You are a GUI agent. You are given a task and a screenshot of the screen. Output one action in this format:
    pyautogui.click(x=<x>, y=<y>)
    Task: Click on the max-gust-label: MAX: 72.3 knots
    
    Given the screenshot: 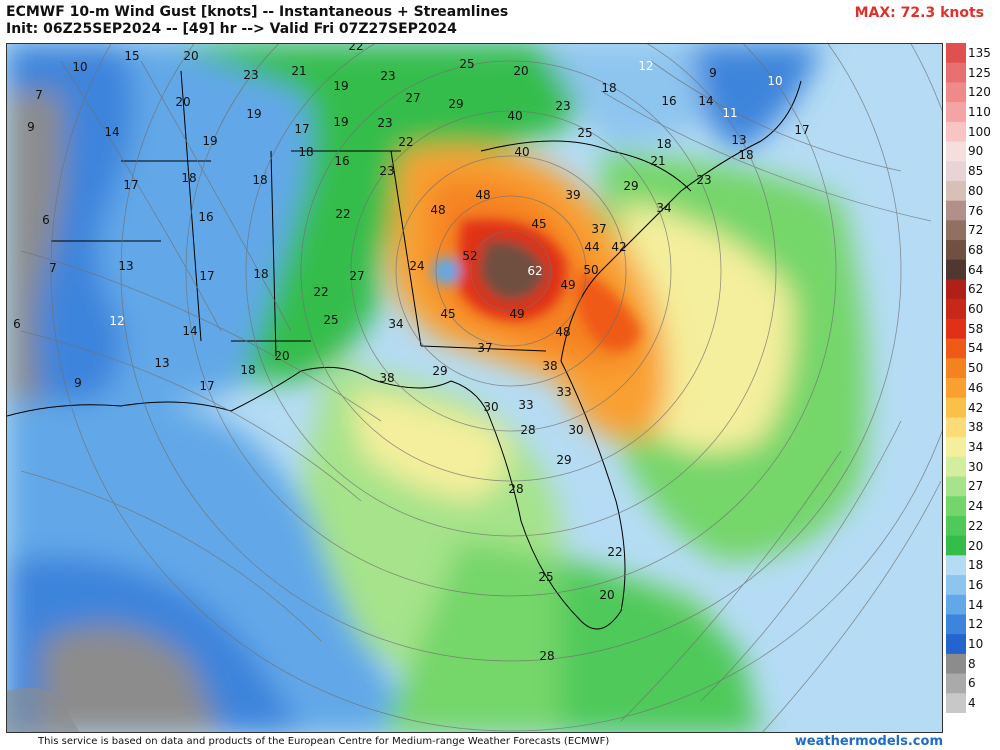 What is the action you would take?
    pyautogui.click(x=919, y=13)
    